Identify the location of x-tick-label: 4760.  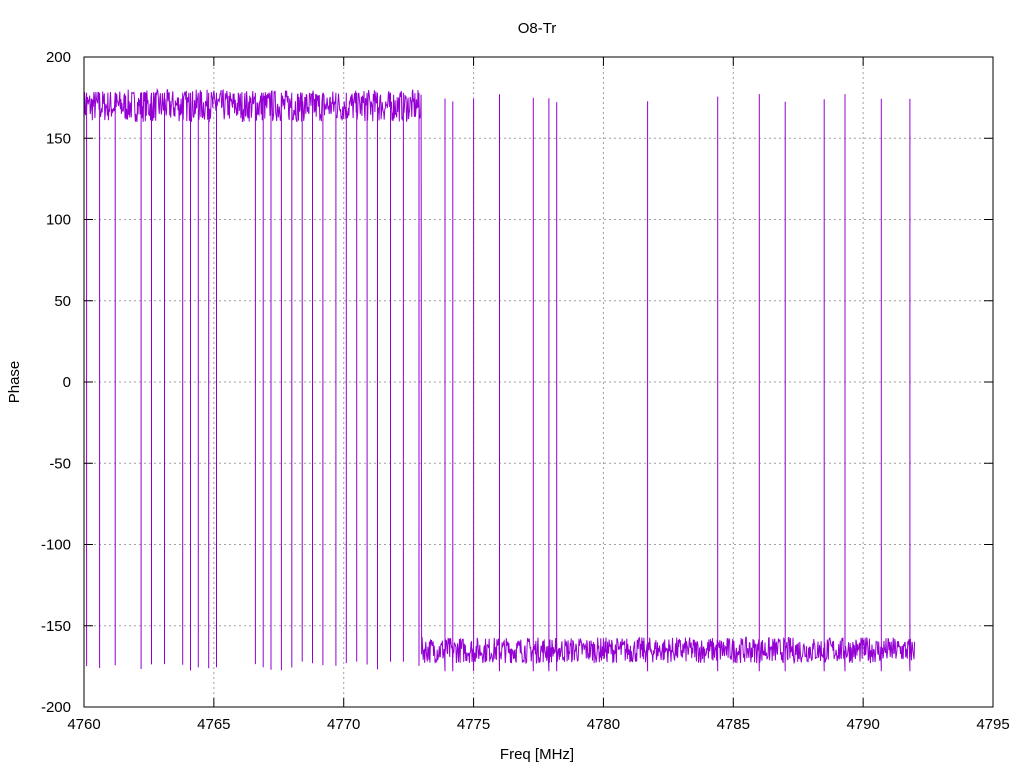
(83, 724).